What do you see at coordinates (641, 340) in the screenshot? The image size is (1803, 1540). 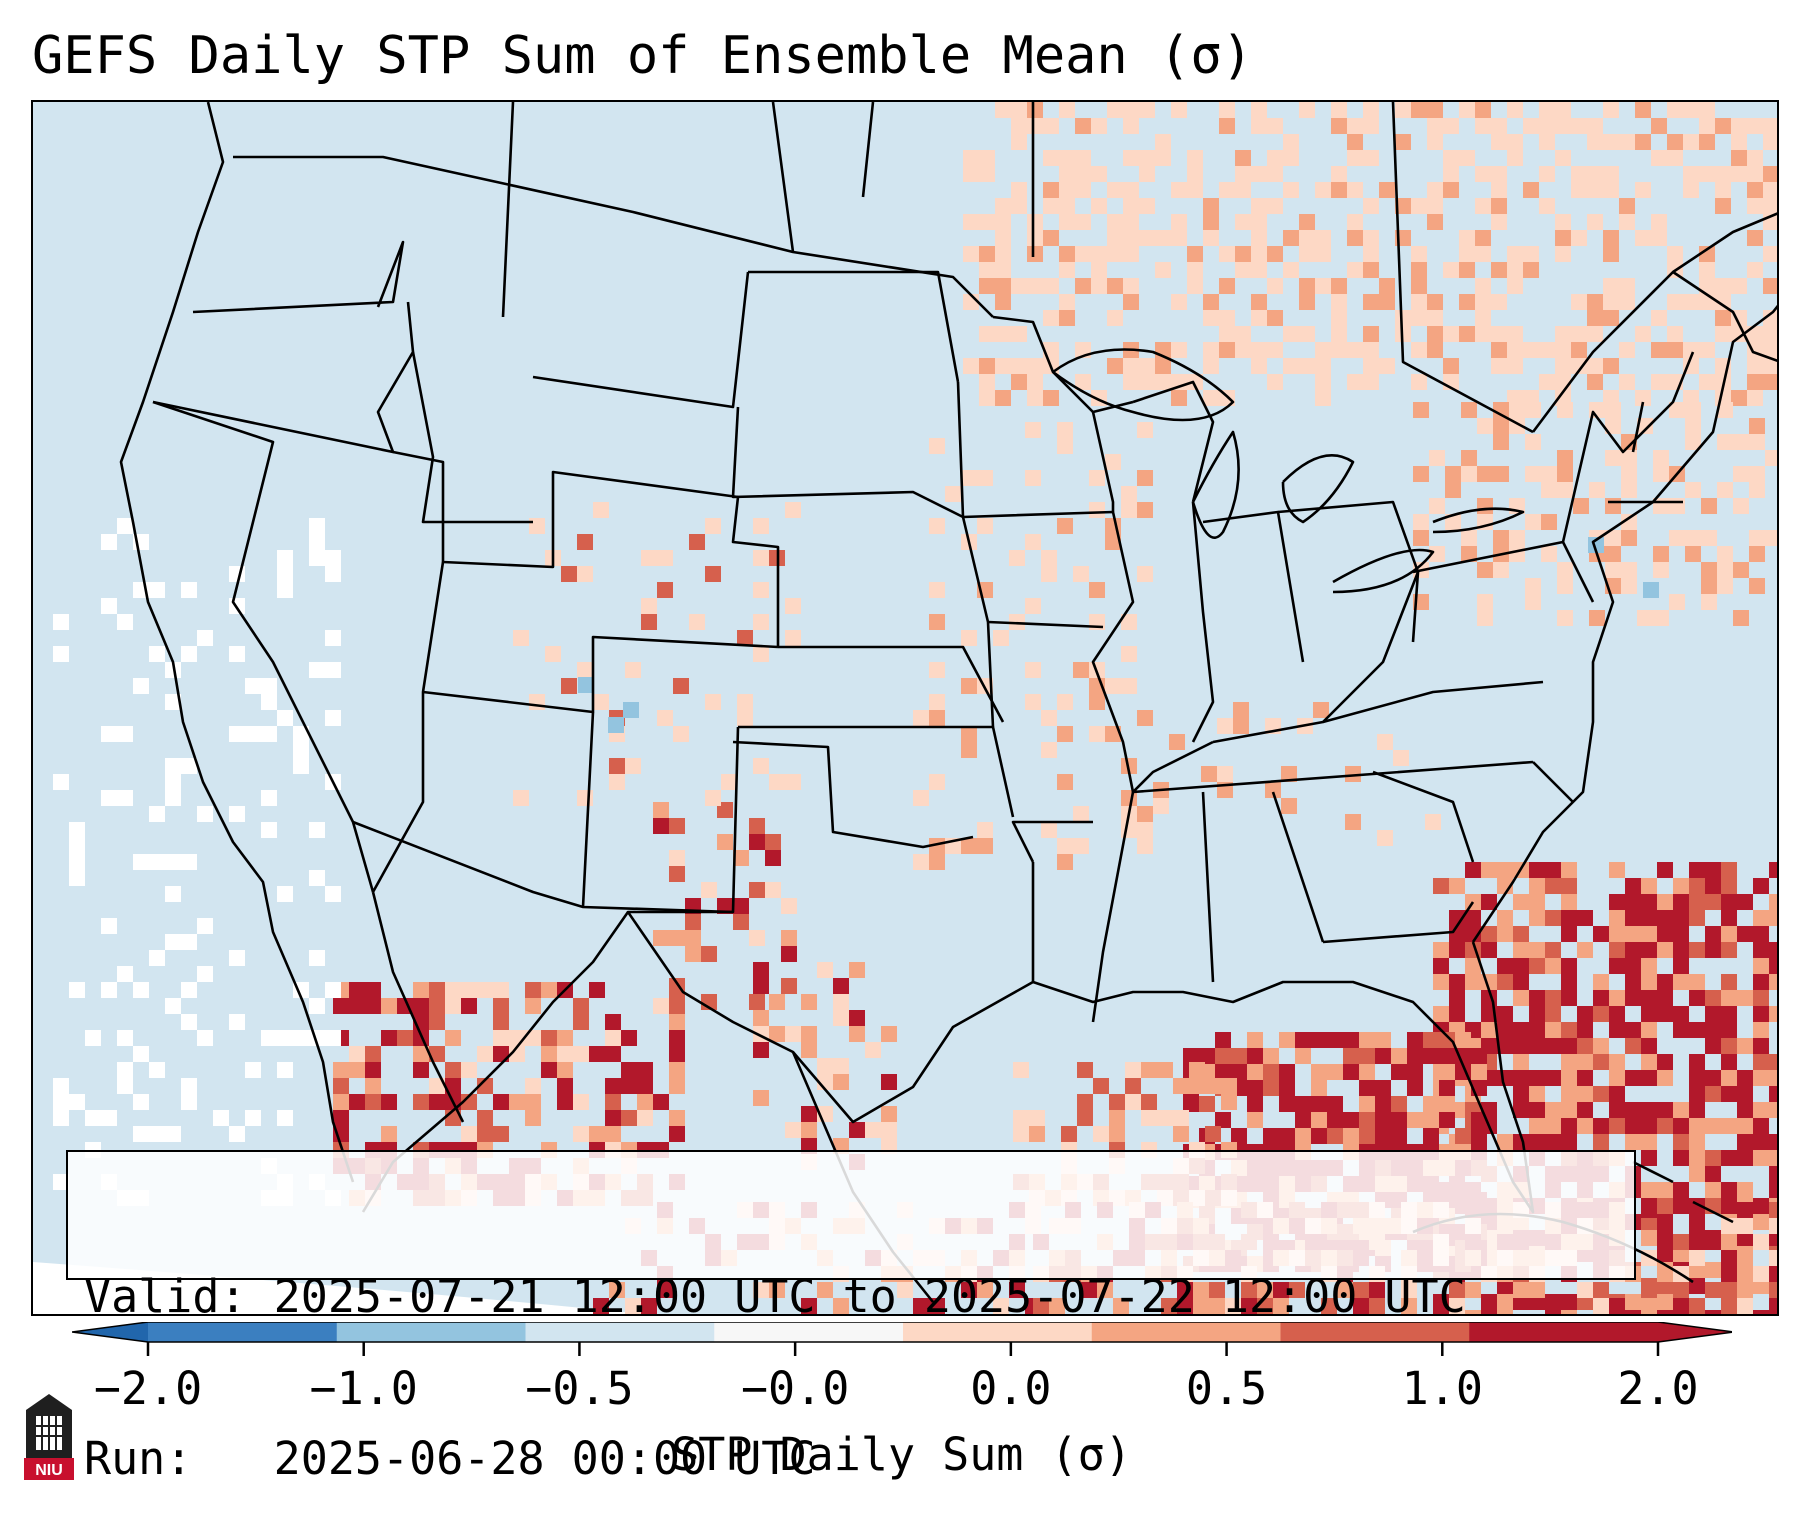 I see `mt-wy-border` at bounding box center [641, 340].